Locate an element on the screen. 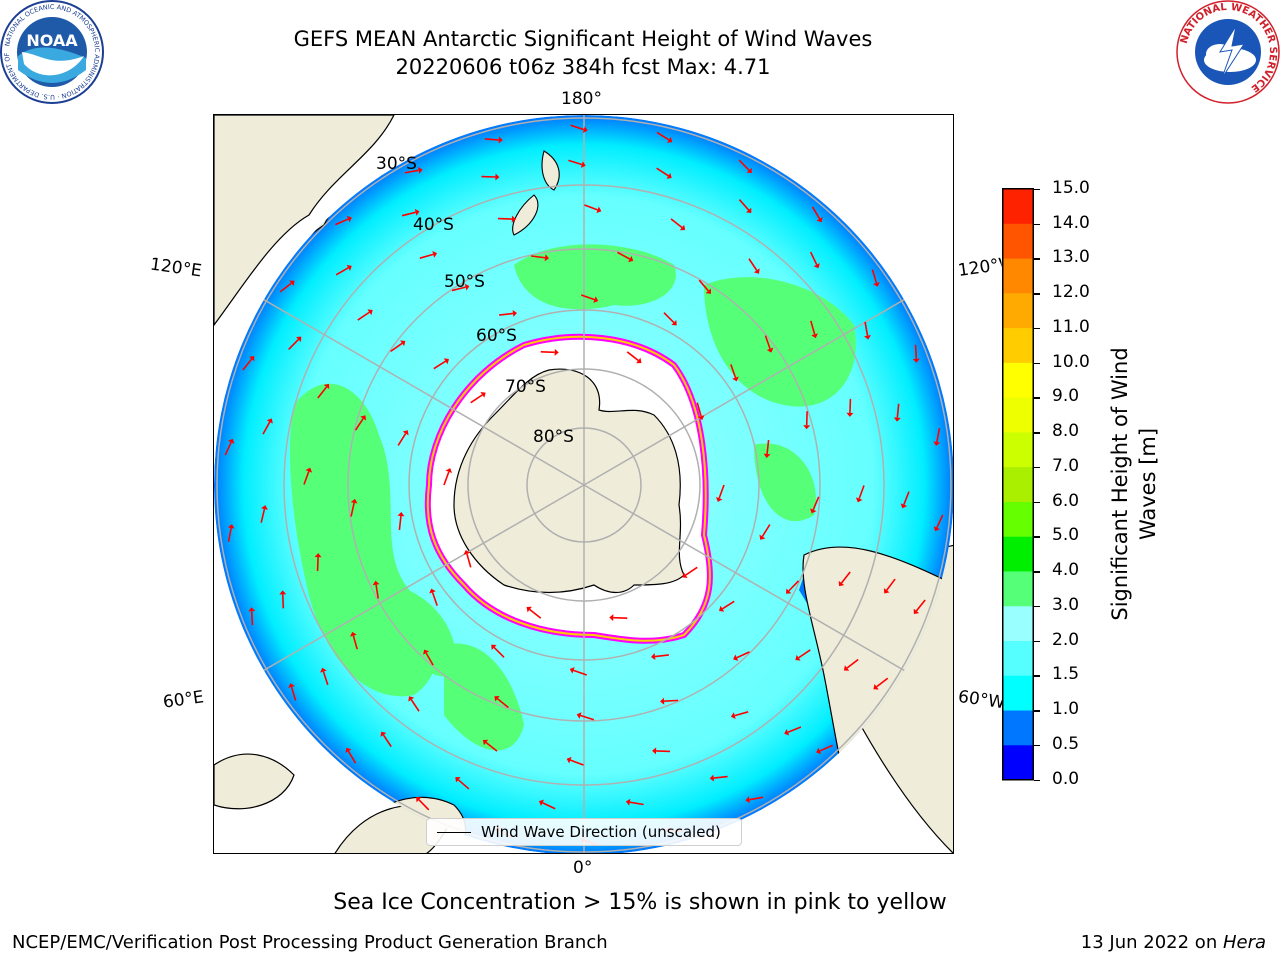 The width and height of the screenshot is (1280, 960). lon-label-120e: 120°E is located at coordinates (175, 268).